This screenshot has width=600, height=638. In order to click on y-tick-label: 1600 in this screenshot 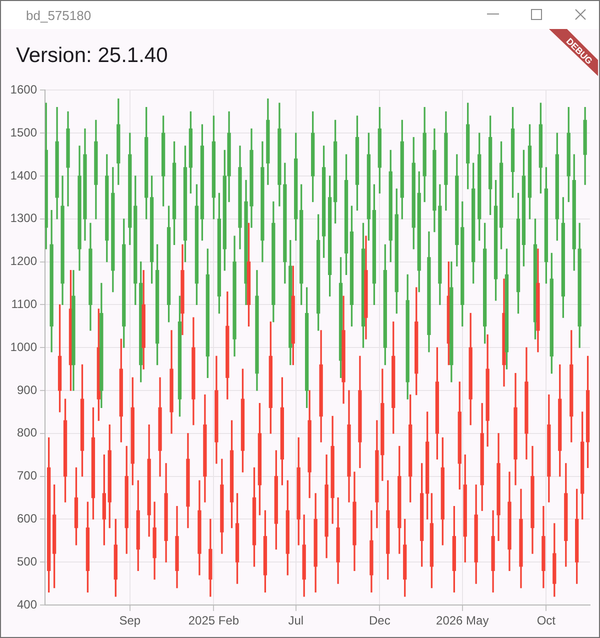, I will do `click(24, 89)`.